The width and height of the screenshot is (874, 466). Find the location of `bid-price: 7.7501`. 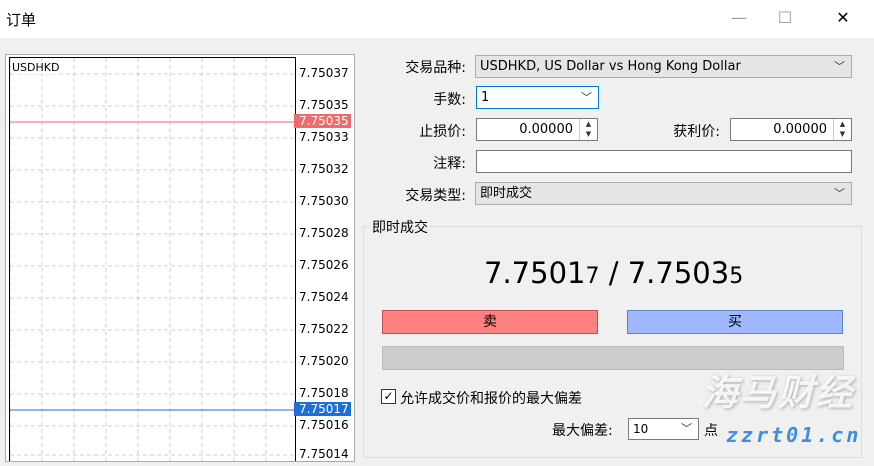

bid-price: 7.7501 is located at coordinates (535, 273).